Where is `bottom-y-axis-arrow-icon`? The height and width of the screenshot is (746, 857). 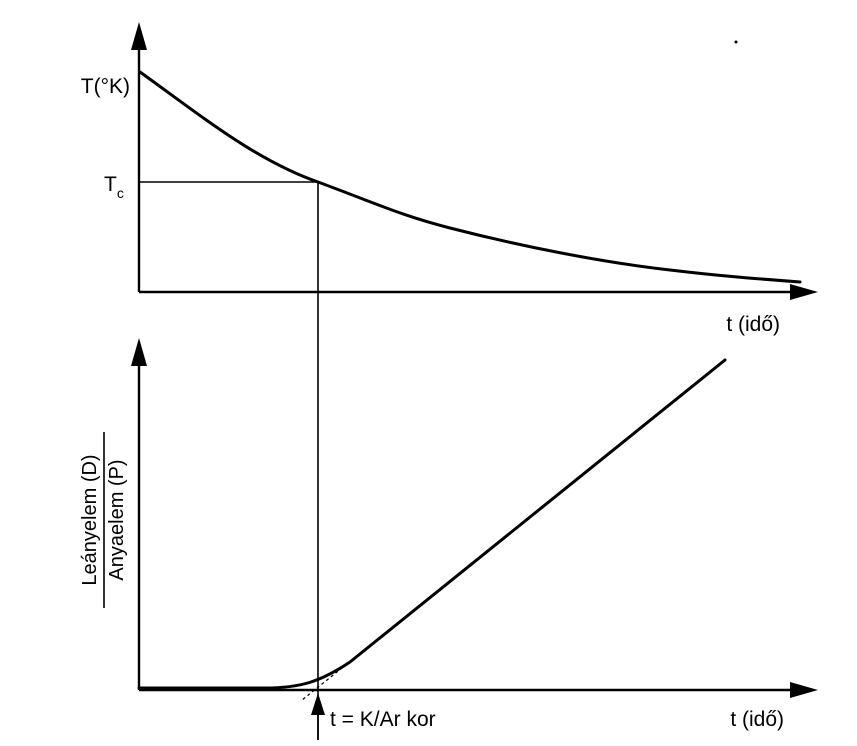
bottom-y-axis-arrow-icon is located at coordinates (139, 352).